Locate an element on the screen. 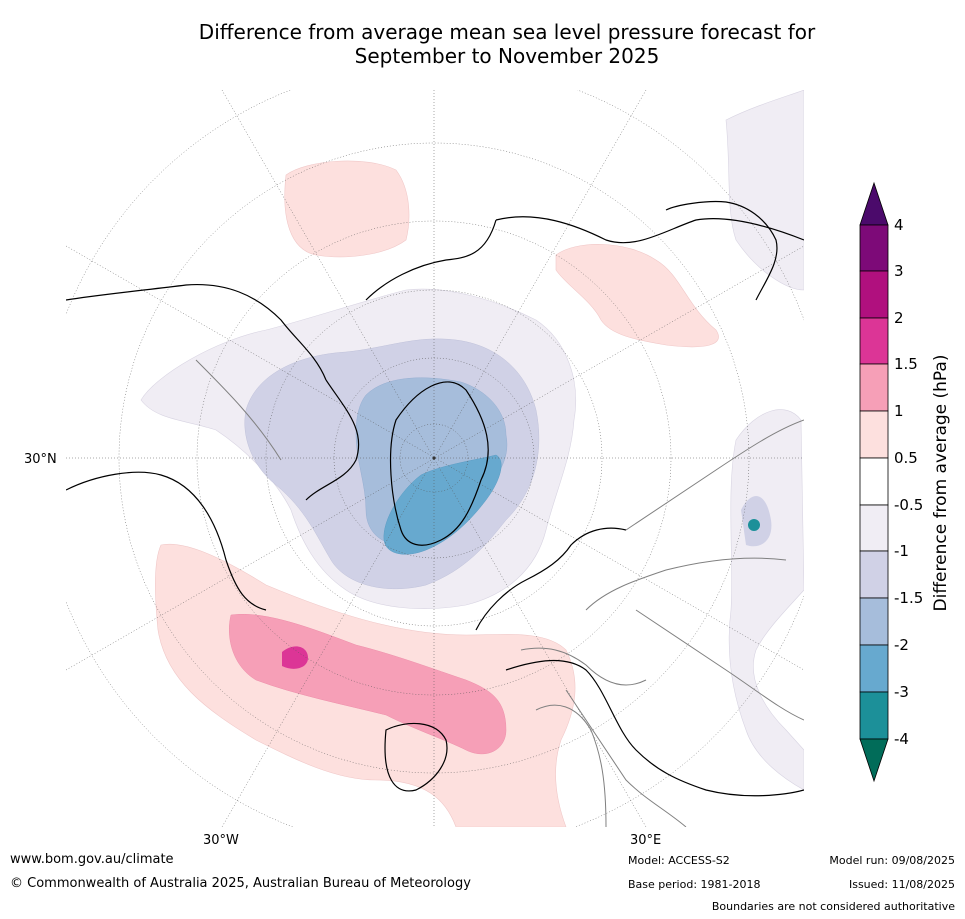 The width and height of the screenshot is (965, 919). footer-base-period: Base period: 1981-2018 is located at coordinates (694, 884).